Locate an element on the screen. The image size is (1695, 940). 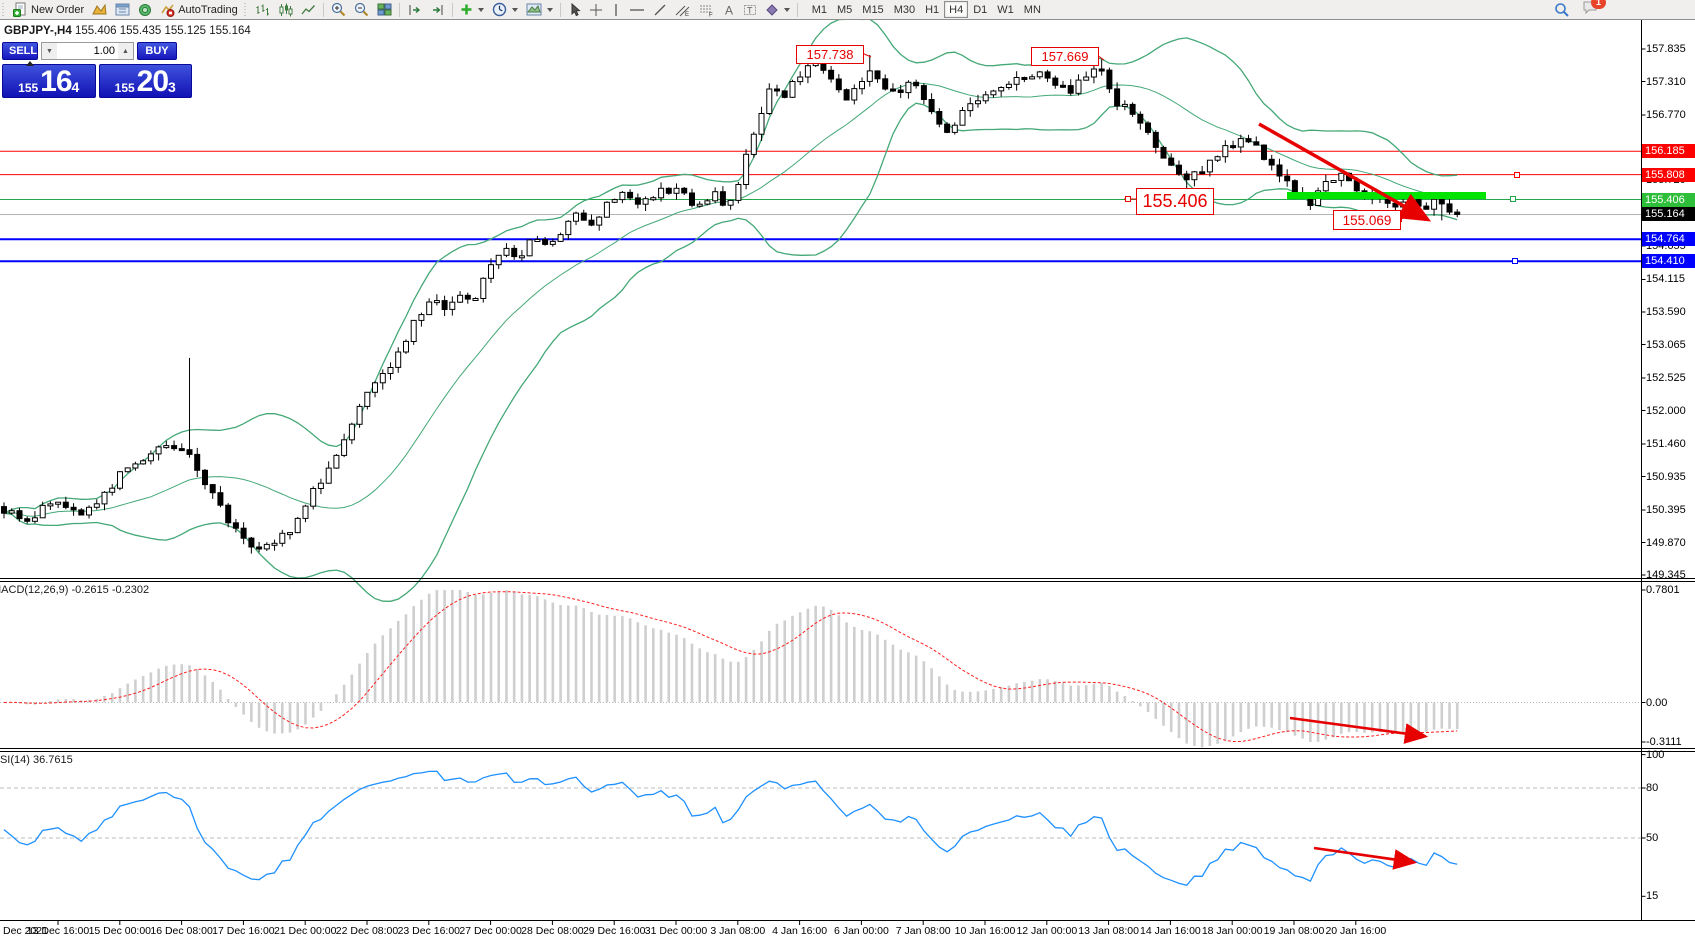
rsi-indicator-label: RSI(14) 36.7615 is located at coordinates (36, 760).